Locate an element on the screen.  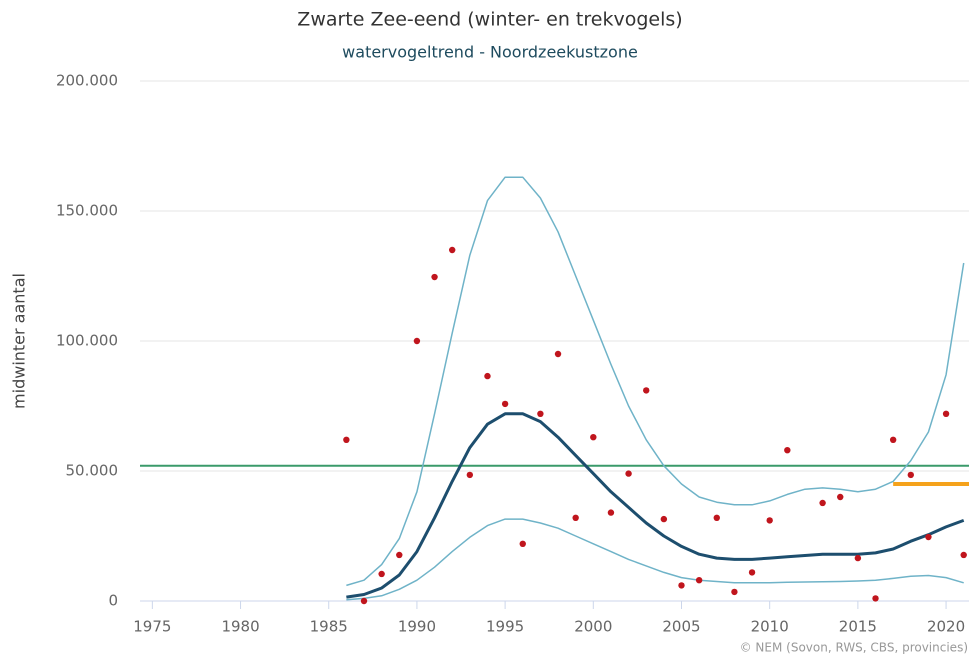
credit: © NEM (Sovon, RWS, CBS, provincies) is located at coordinates (854, 648).